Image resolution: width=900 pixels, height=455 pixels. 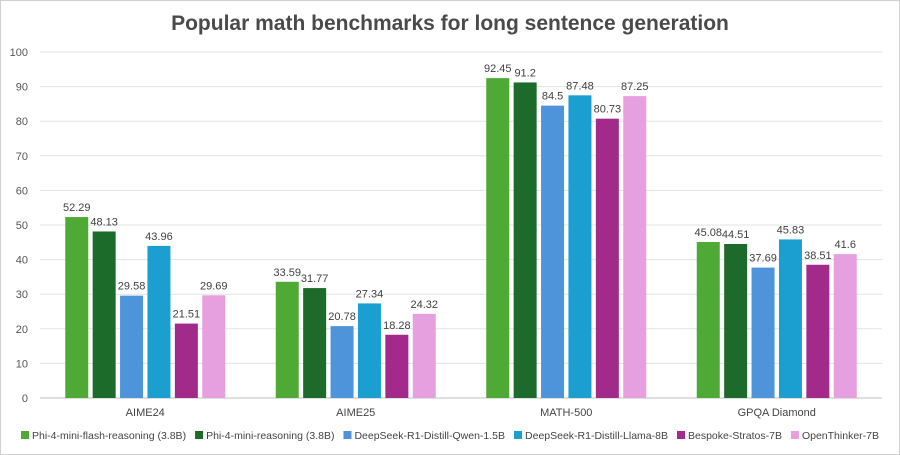 What do you see at coordinates (22, 157) in the screenshot?
I see `y-tick-label: 70` at bounding box center [22, 157].